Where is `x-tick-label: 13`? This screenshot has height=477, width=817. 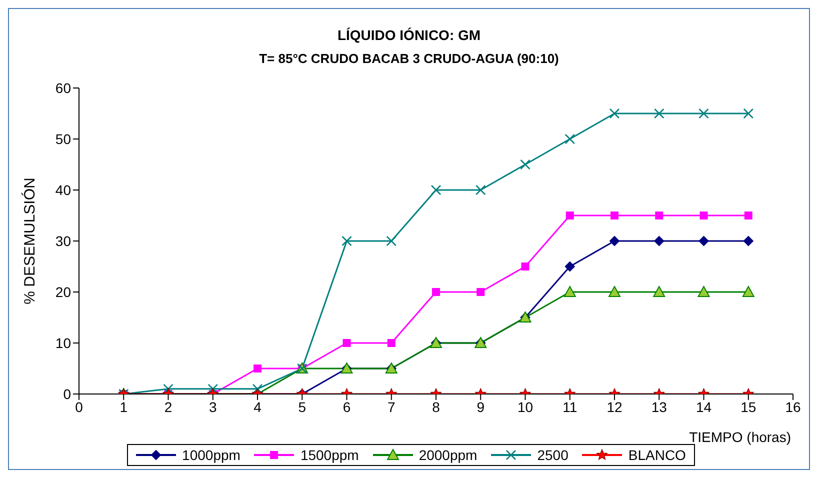
x-tick-label: 13 is located at coordinates (659, 406).